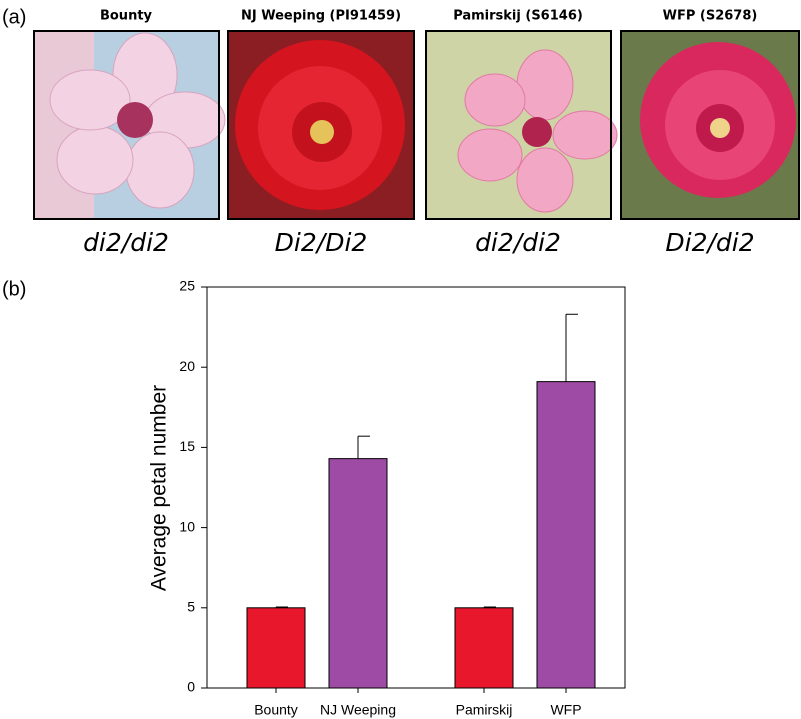  Describe the element at coordinates (187, 286) in the screenshot. I see `y-tick-label: 25` at that location.